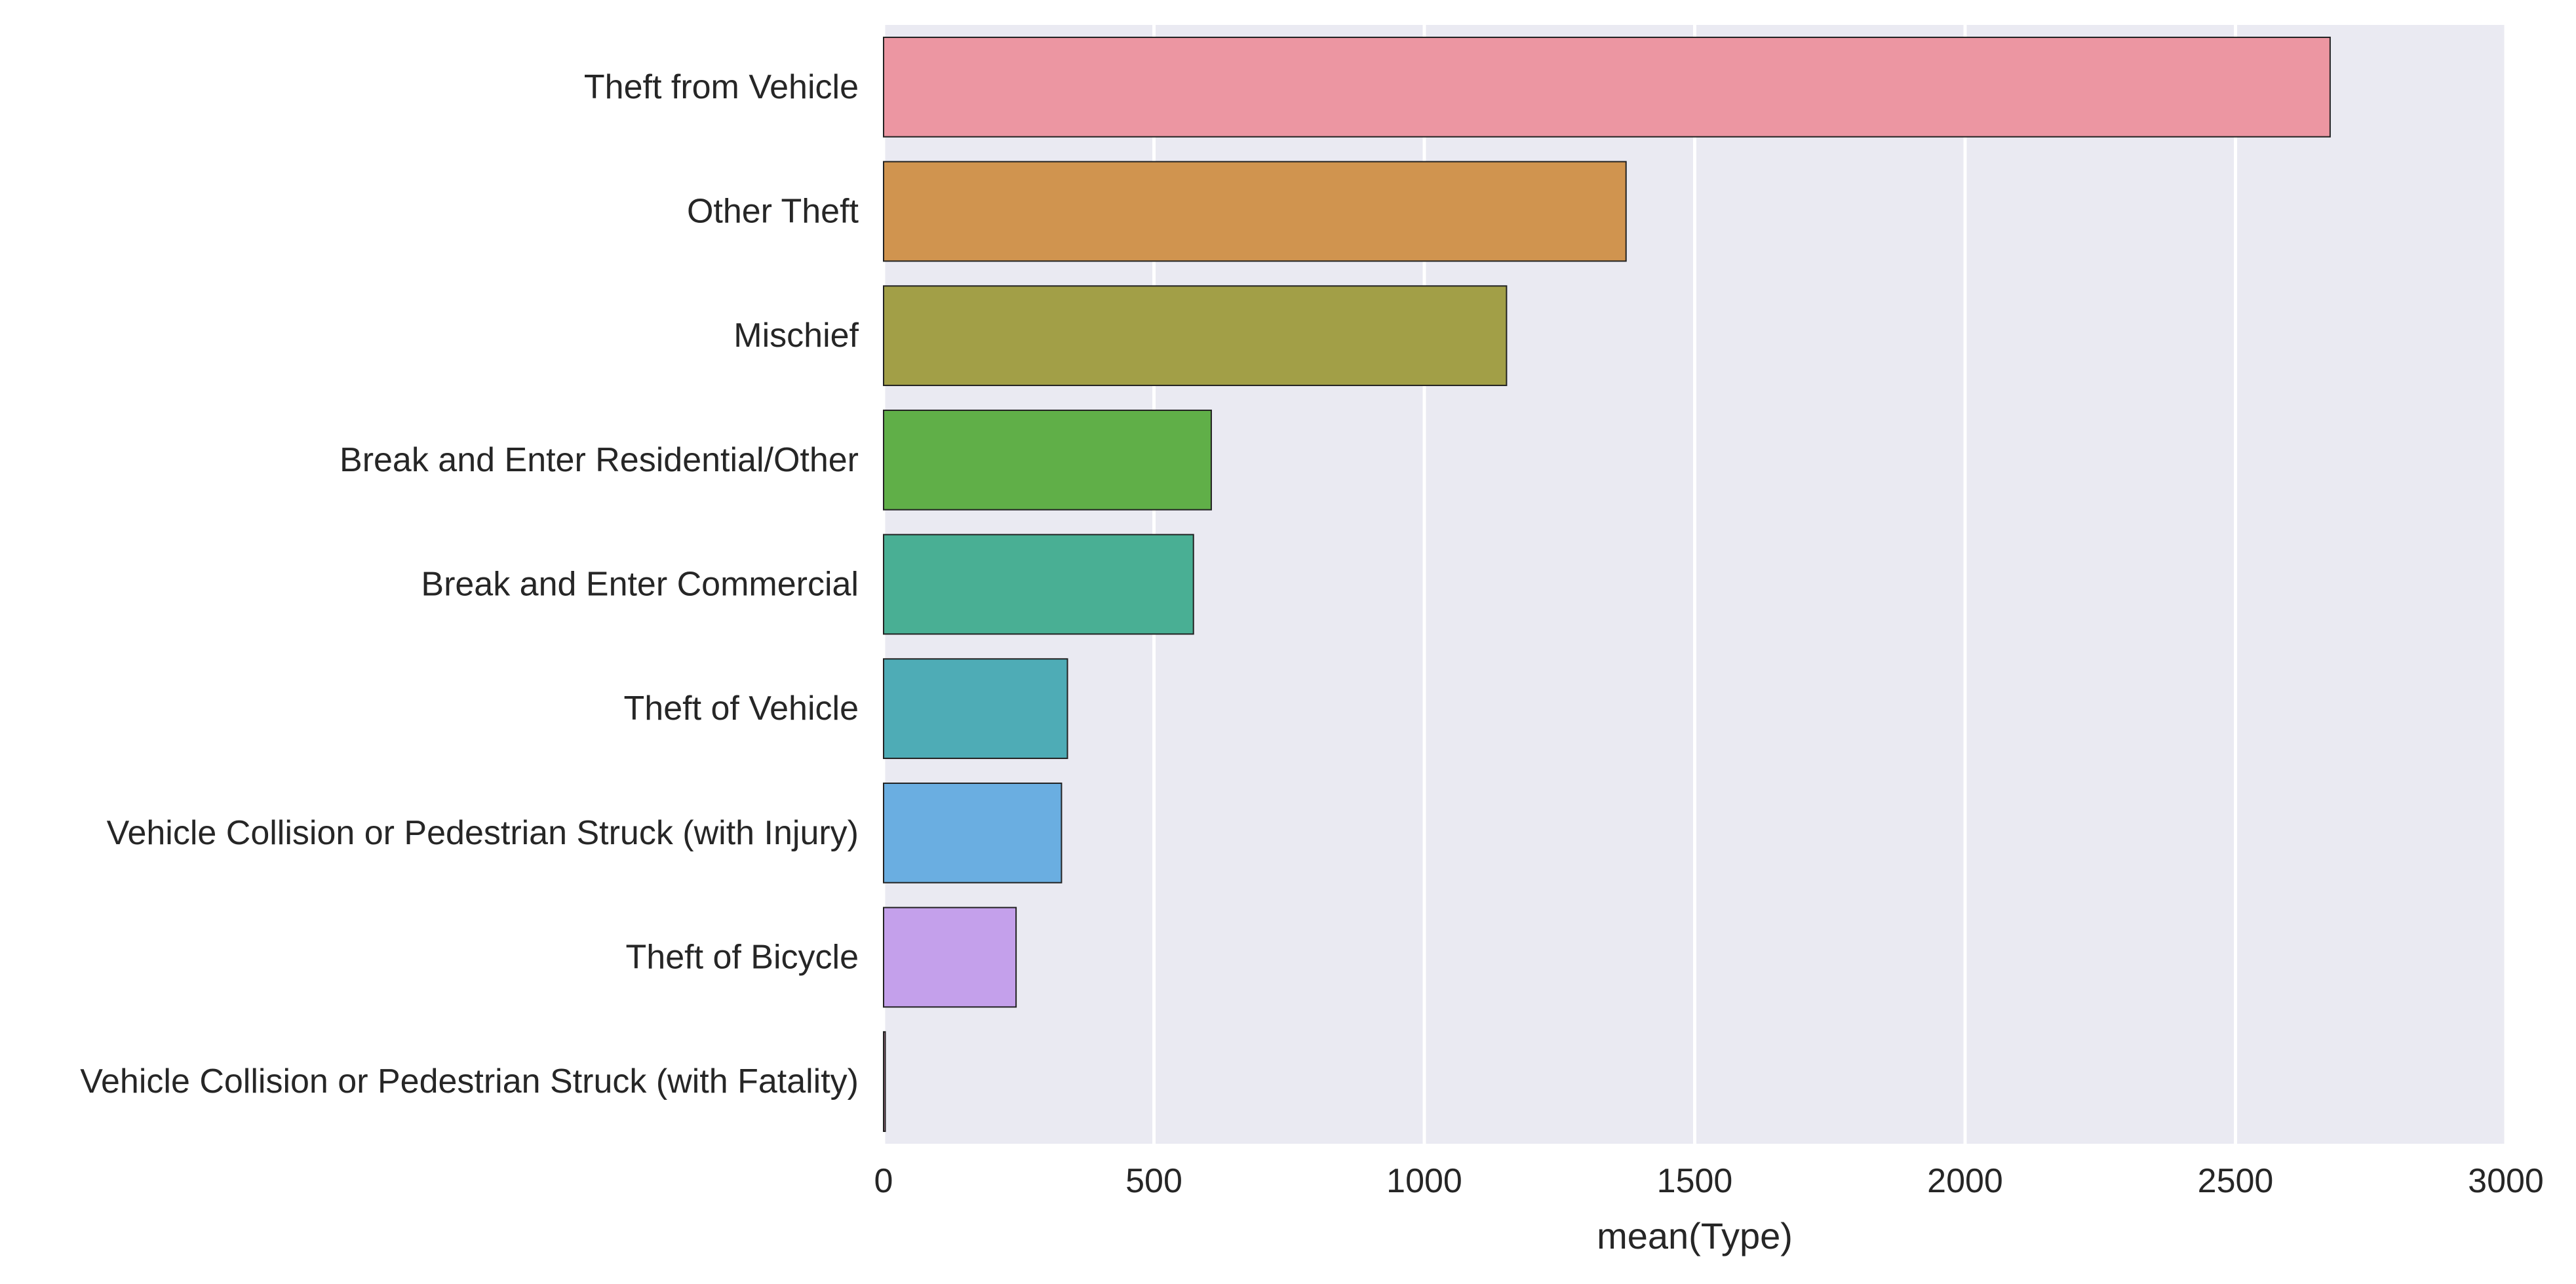 This screenshot has height=1284, width=2576. What do you see at coordinates (2236, 1181) in the screenshot?
I see `x-tick-label: 2500` at bounding box center [2236, 1181].